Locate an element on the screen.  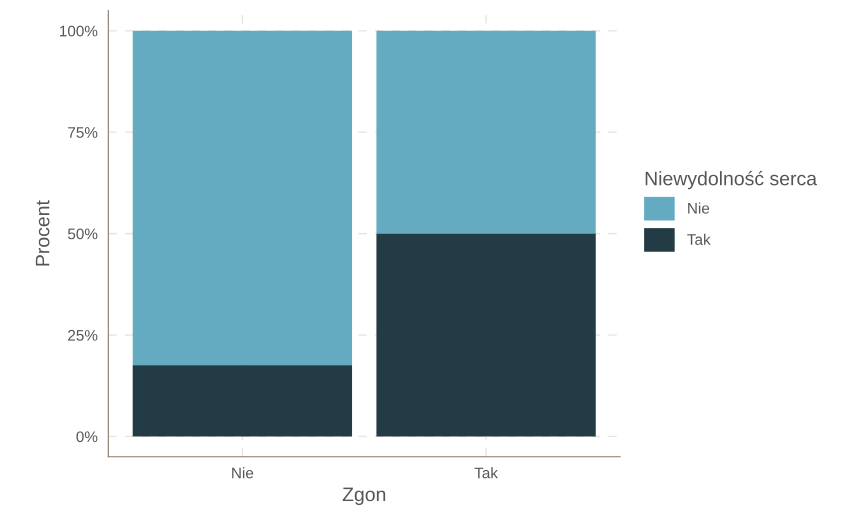
y-tick-label: 75% is located at coordinates (83, 132).